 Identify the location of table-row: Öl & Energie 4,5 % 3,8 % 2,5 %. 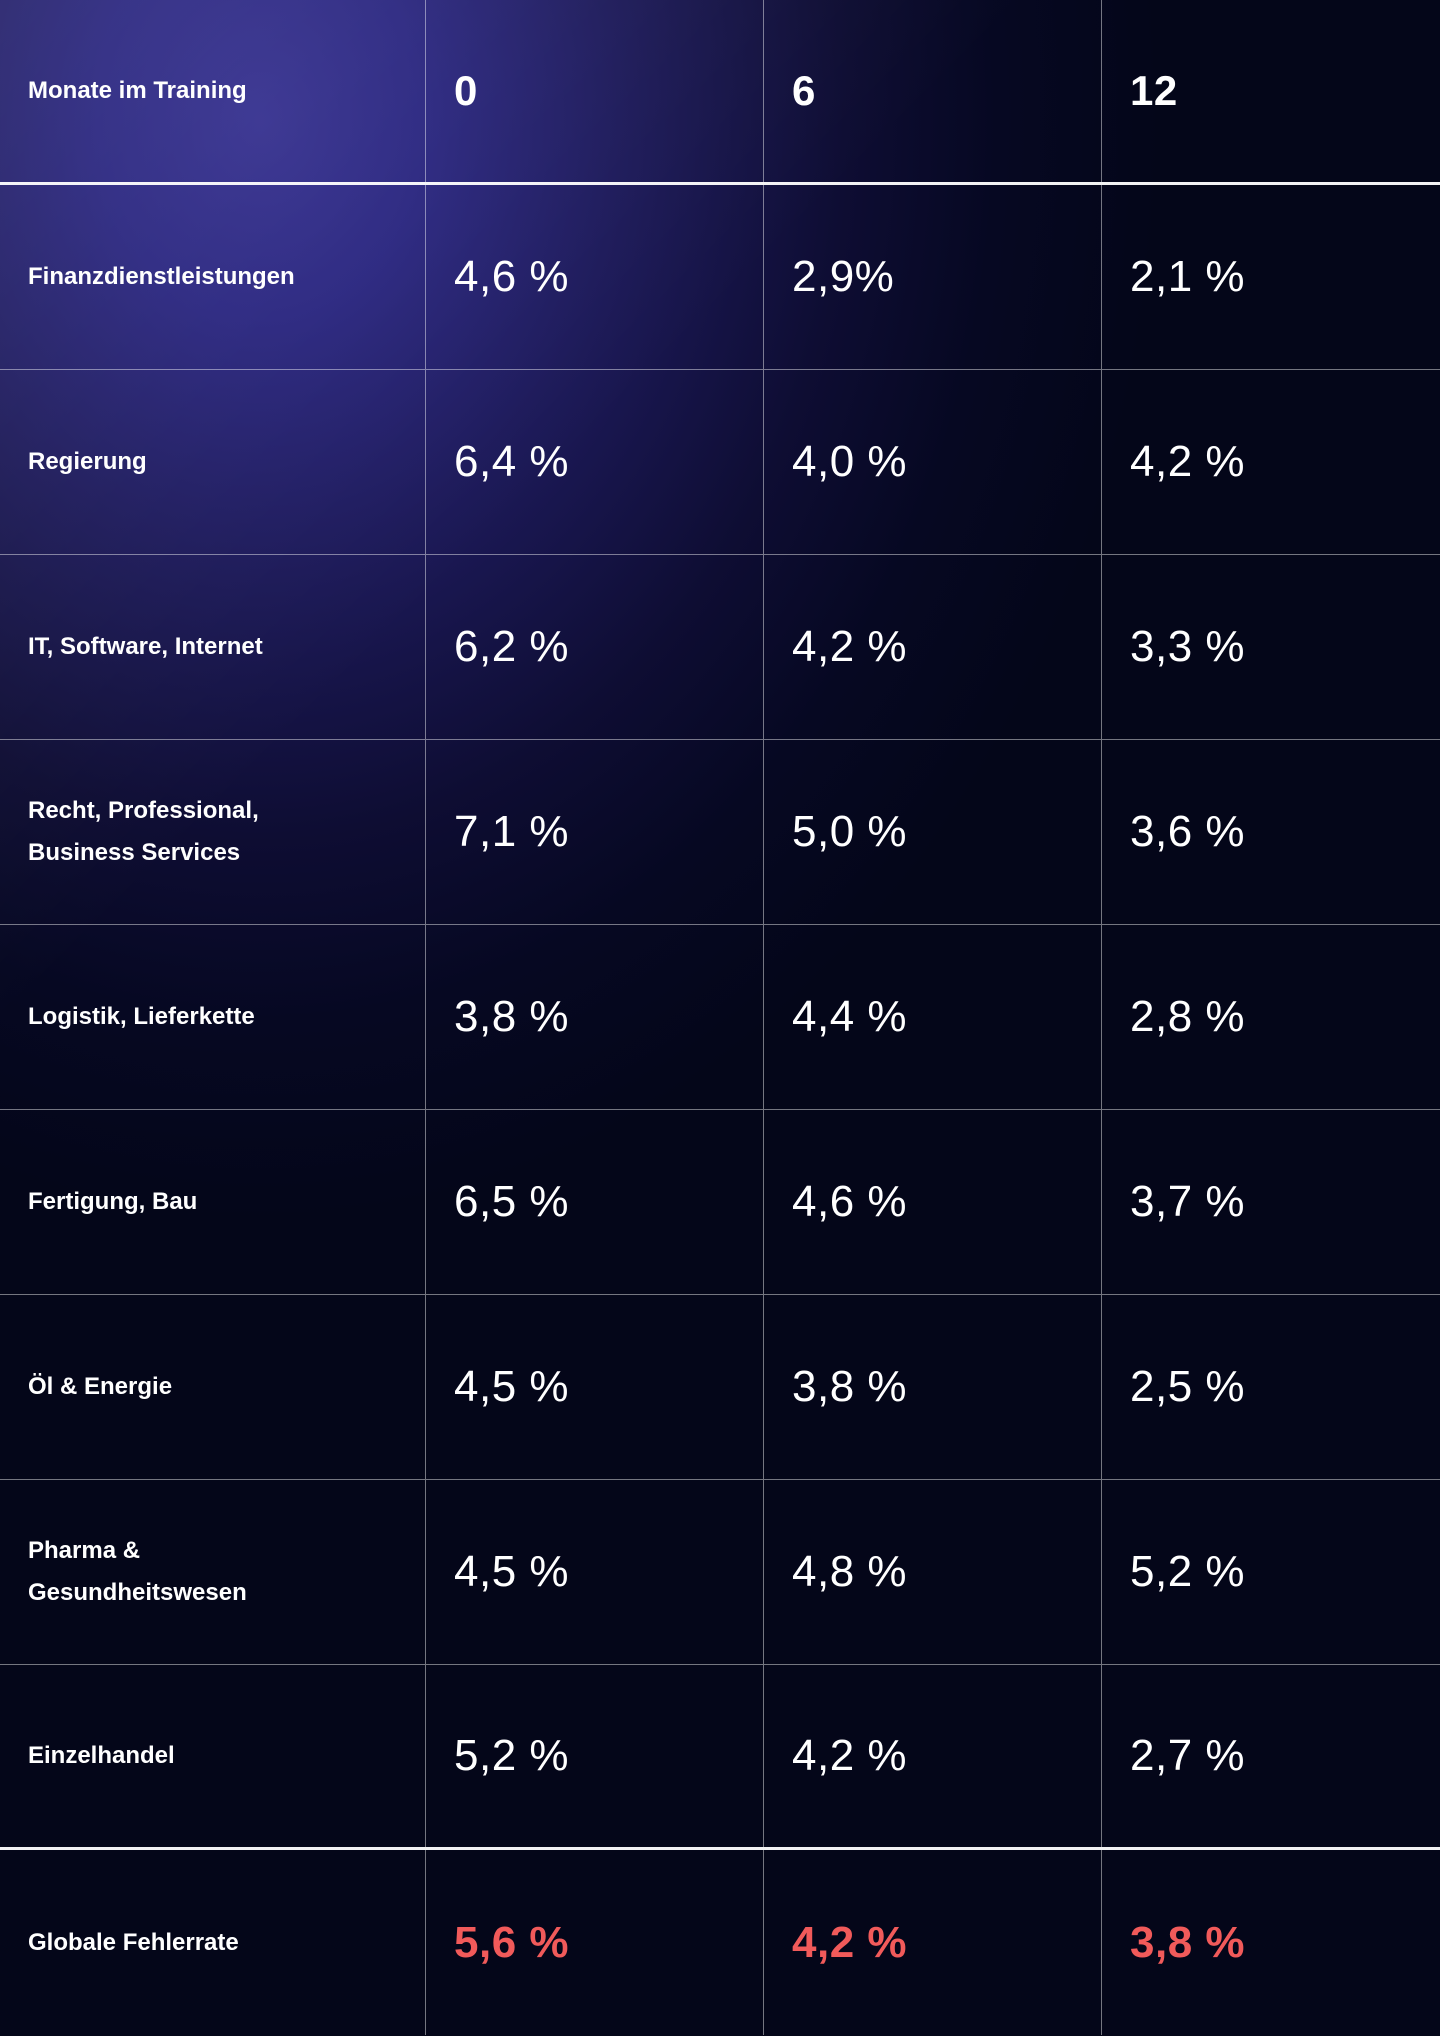
(720, 1387).